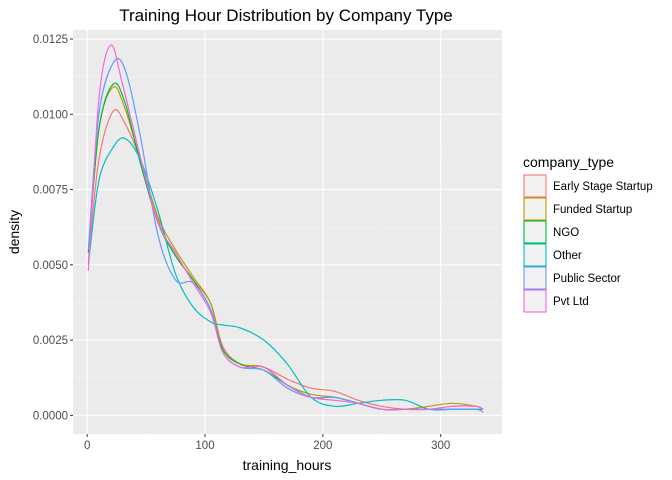 Image resolution: width=672 pixels, height=480 pixels. Describe the element at coordinates (87, 446) in the screenshot. I see `x-tick-label: 0` at that location.